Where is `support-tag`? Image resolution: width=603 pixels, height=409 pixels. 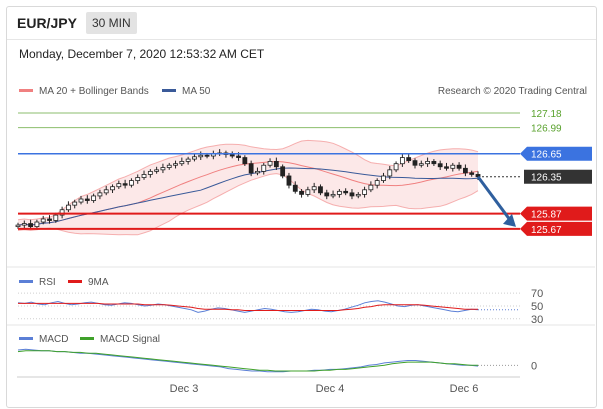 support-tag is located at coordinates (556, 213).